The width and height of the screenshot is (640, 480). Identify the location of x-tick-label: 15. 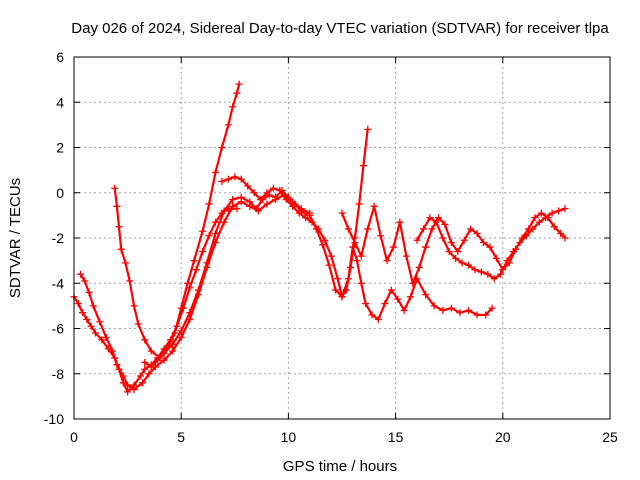
(396, 437).